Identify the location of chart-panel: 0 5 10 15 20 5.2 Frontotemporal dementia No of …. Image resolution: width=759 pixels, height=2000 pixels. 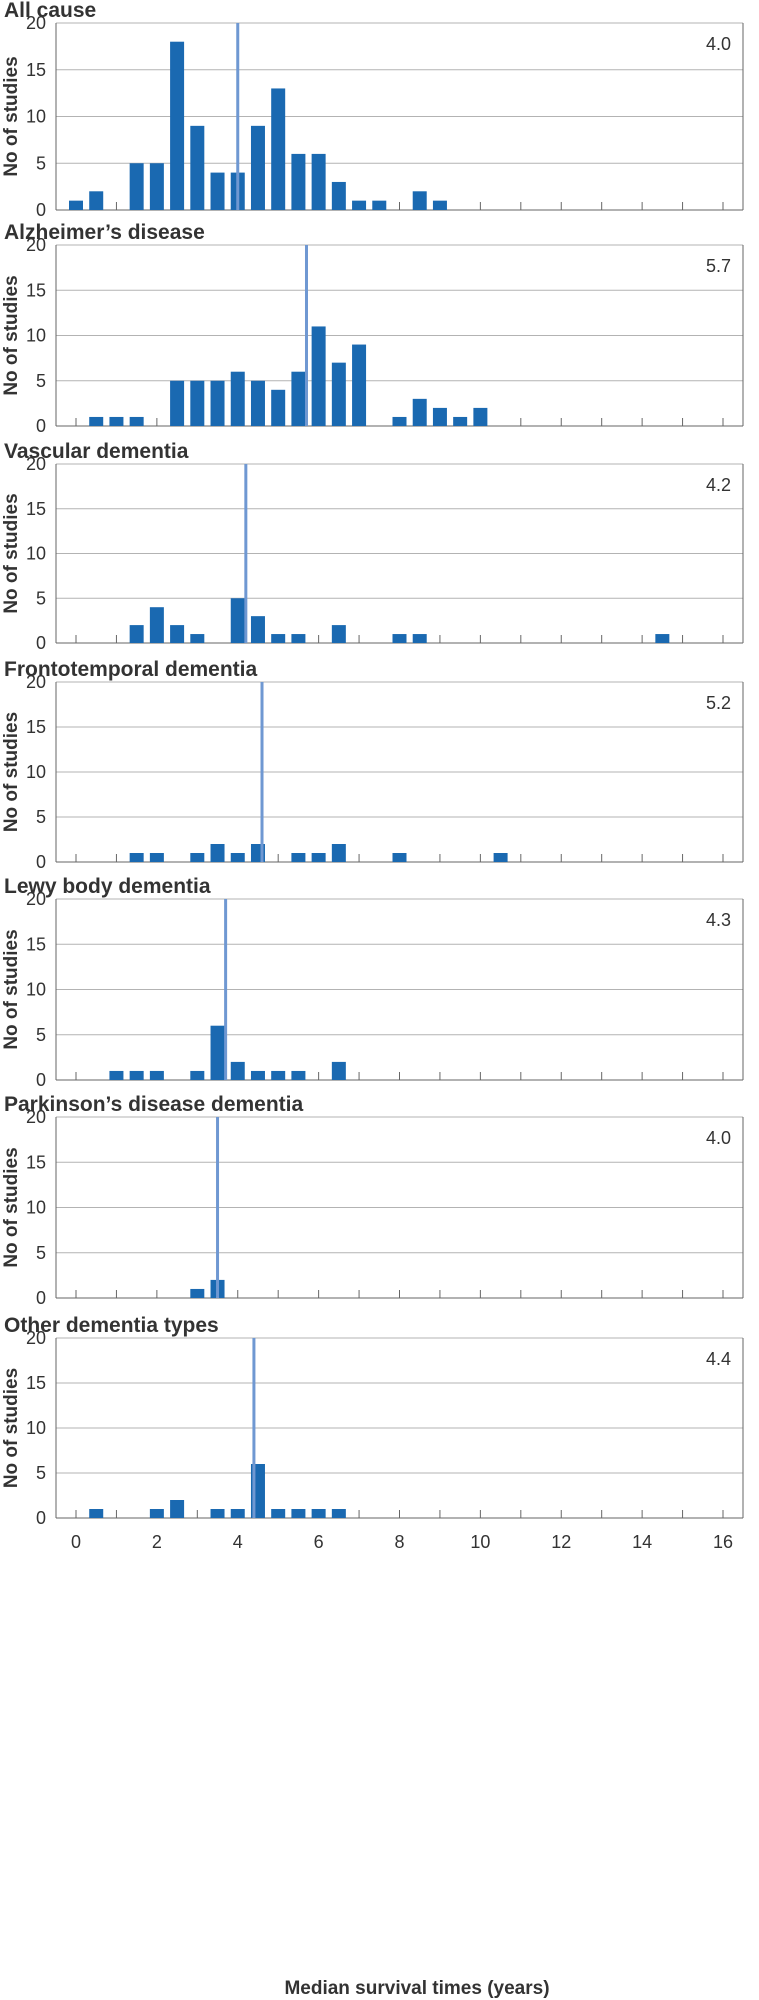
(372, 765).